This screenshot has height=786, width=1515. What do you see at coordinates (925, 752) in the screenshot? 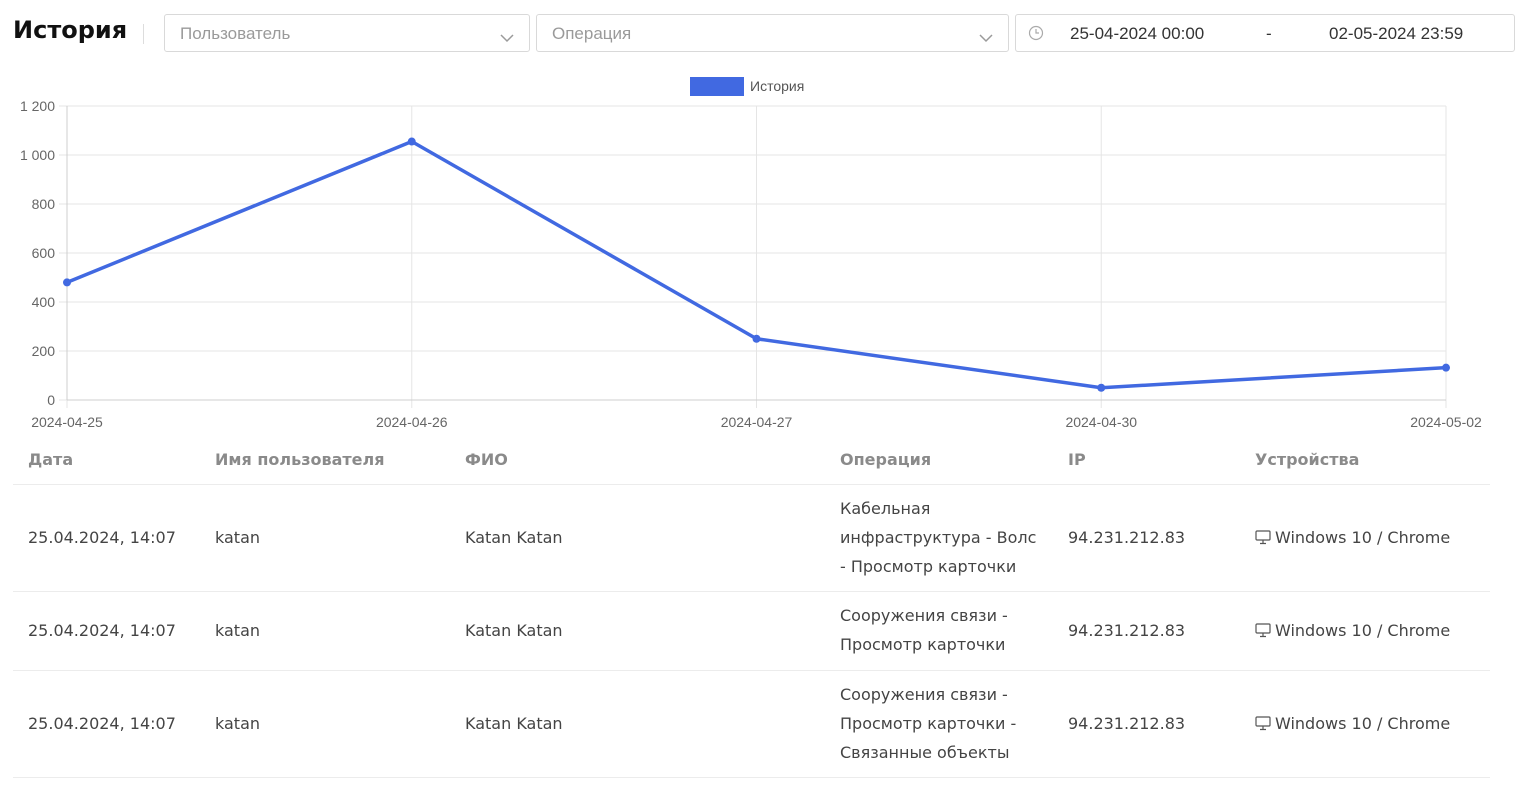
I see `operation-line: Связанные объекты` at bounding box center [925, 752].